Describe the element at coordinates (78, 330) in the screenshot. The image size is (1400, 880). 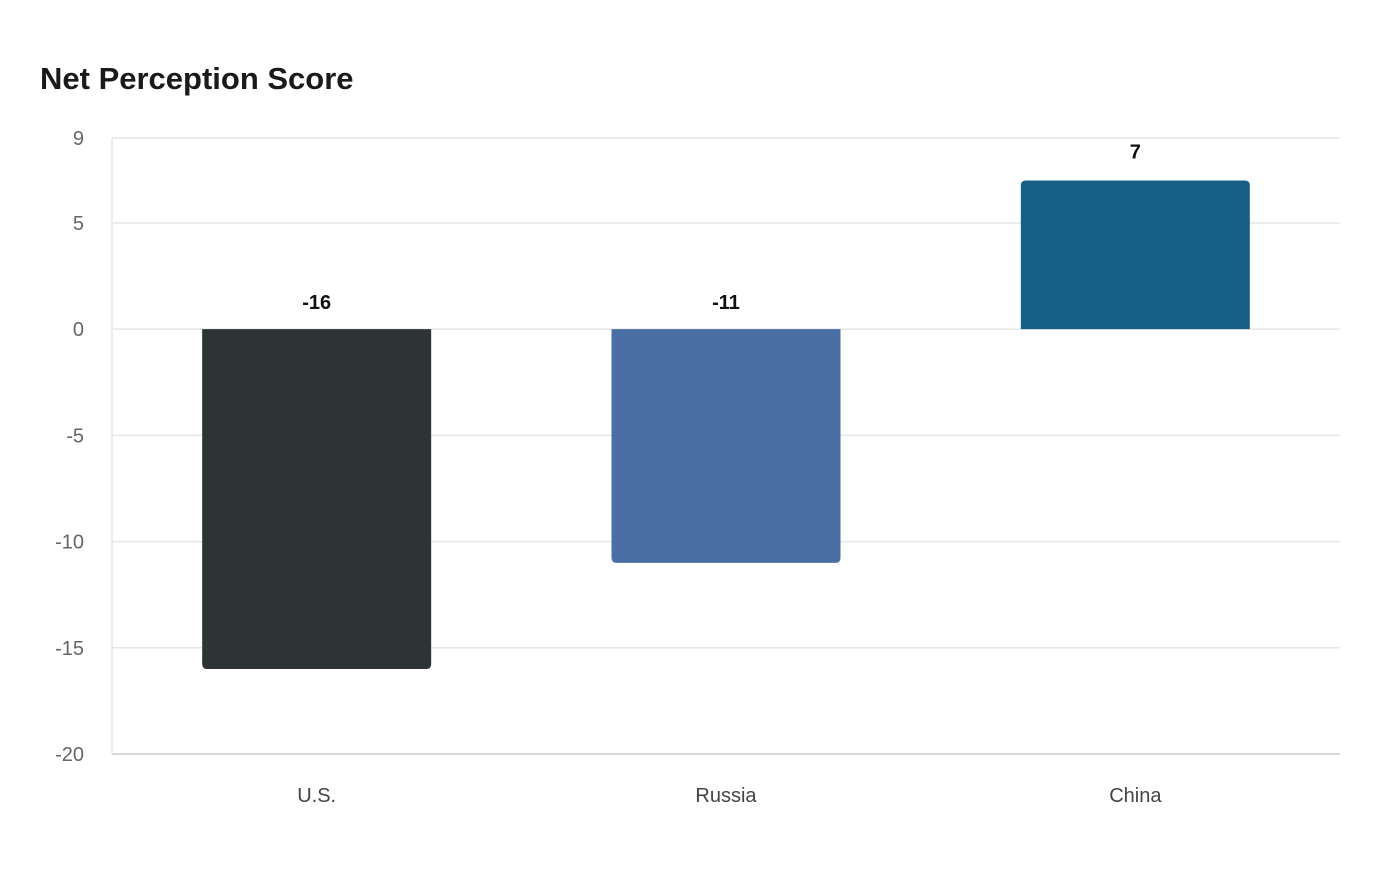
I see `y-tick-label: 0` at that location.